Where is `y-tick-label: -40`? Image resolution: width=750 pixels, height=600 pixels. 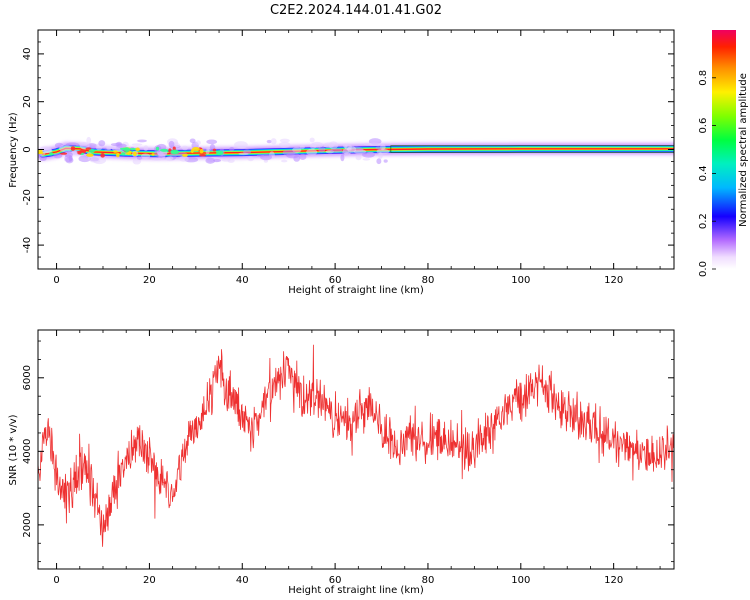 y-tick-label: -40 is located at coordinates (27, 245).